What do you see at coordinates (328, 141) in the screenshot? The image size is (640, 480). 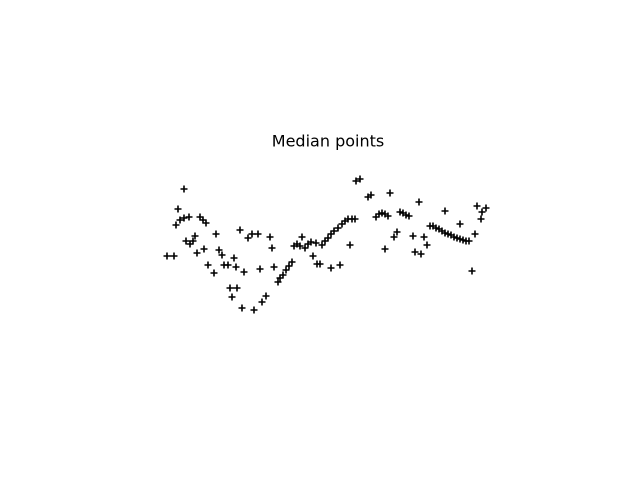 I see `chart-title: Median points` at bounding box center [328, 141].